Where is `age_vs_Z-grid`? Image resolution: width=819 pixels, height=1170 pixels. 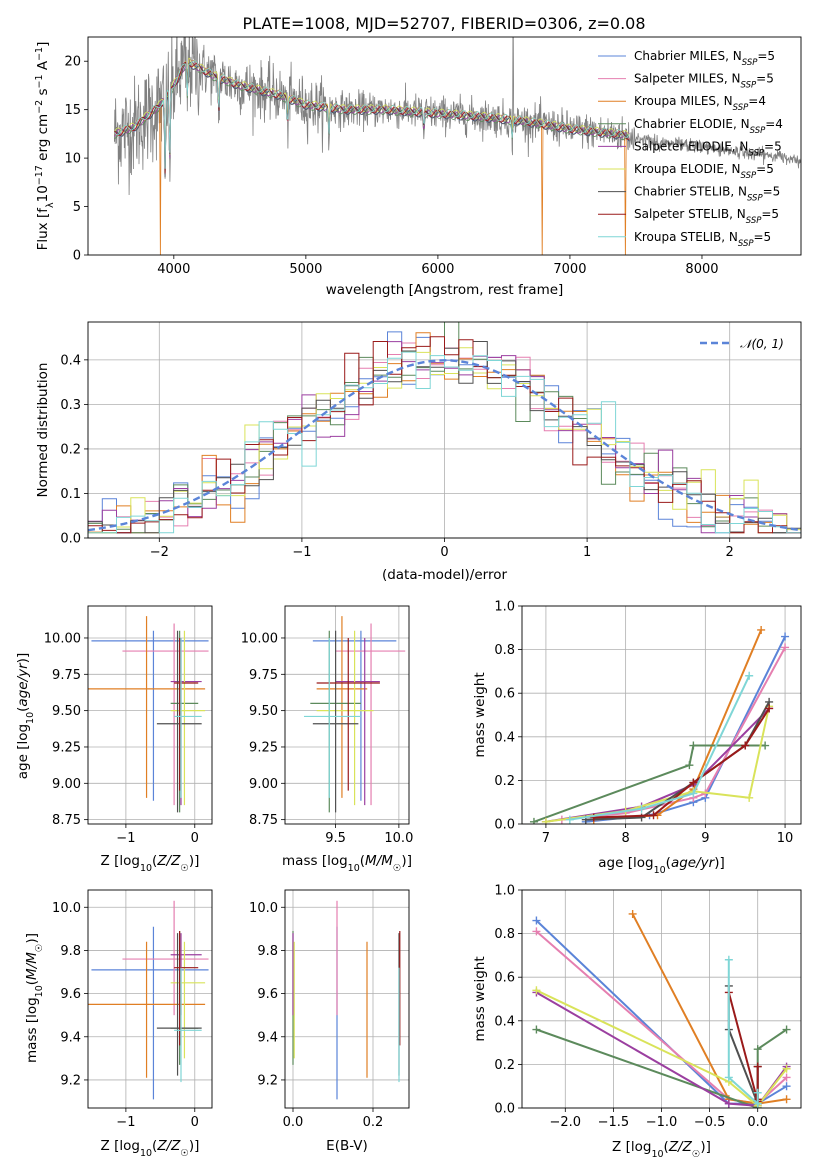
age_vs_Z-grid is located at coordinates (150, 715).